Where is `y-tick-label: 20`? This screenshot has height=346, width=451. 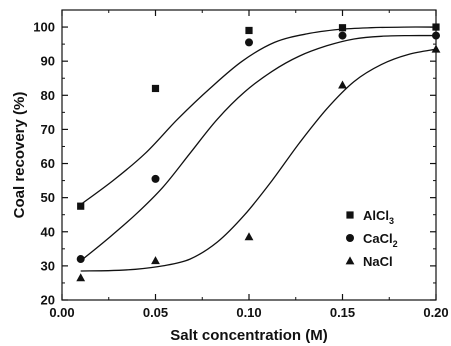 y-tick-label: 20 is located at coordinates (48, 300).